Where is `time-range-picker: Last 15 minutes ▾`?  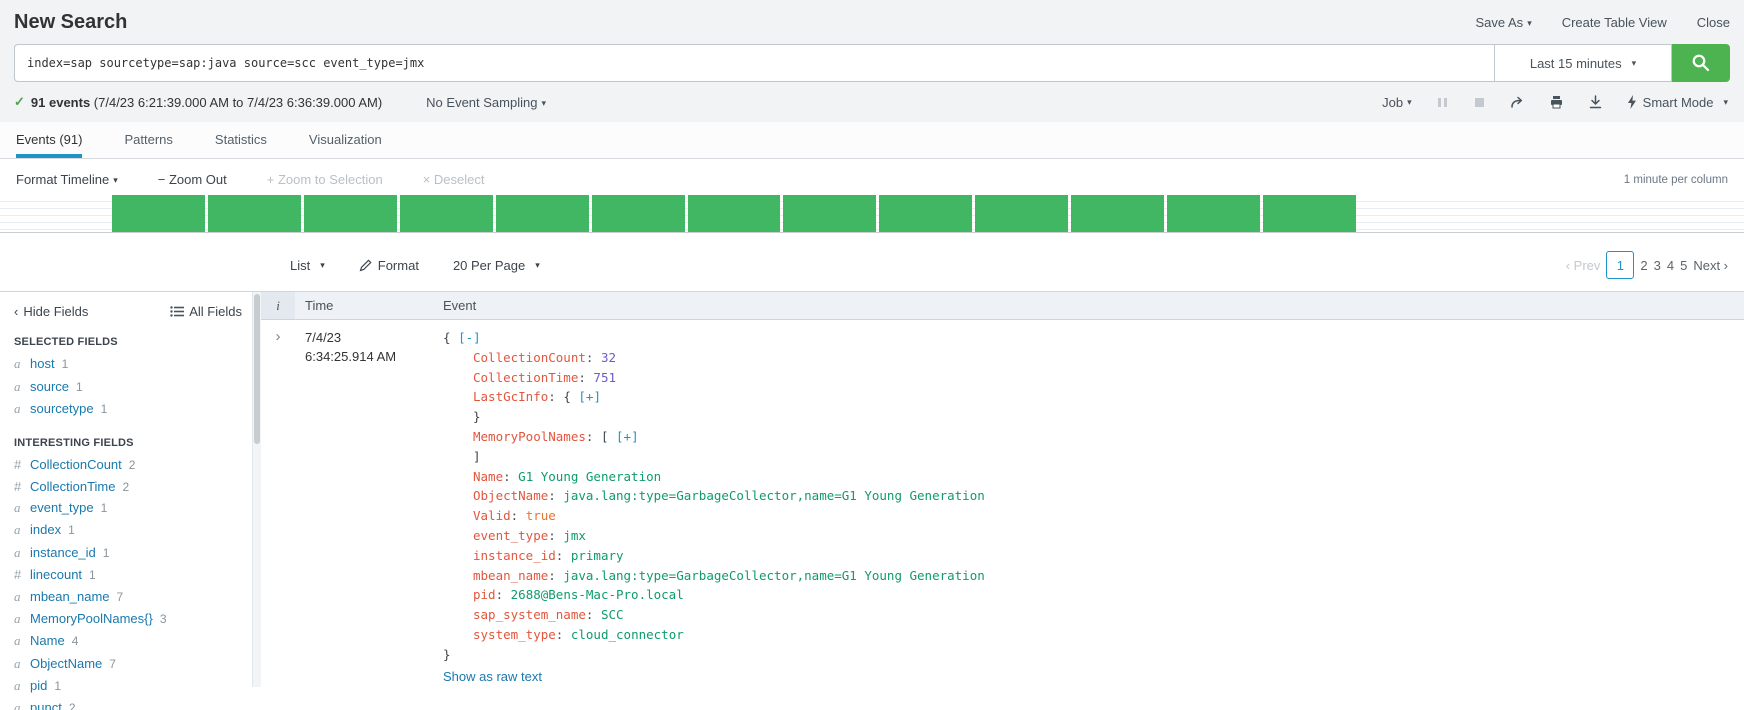
time-range-picker: Last 15 minutes ▾ is located at coordinates (1583, 63).